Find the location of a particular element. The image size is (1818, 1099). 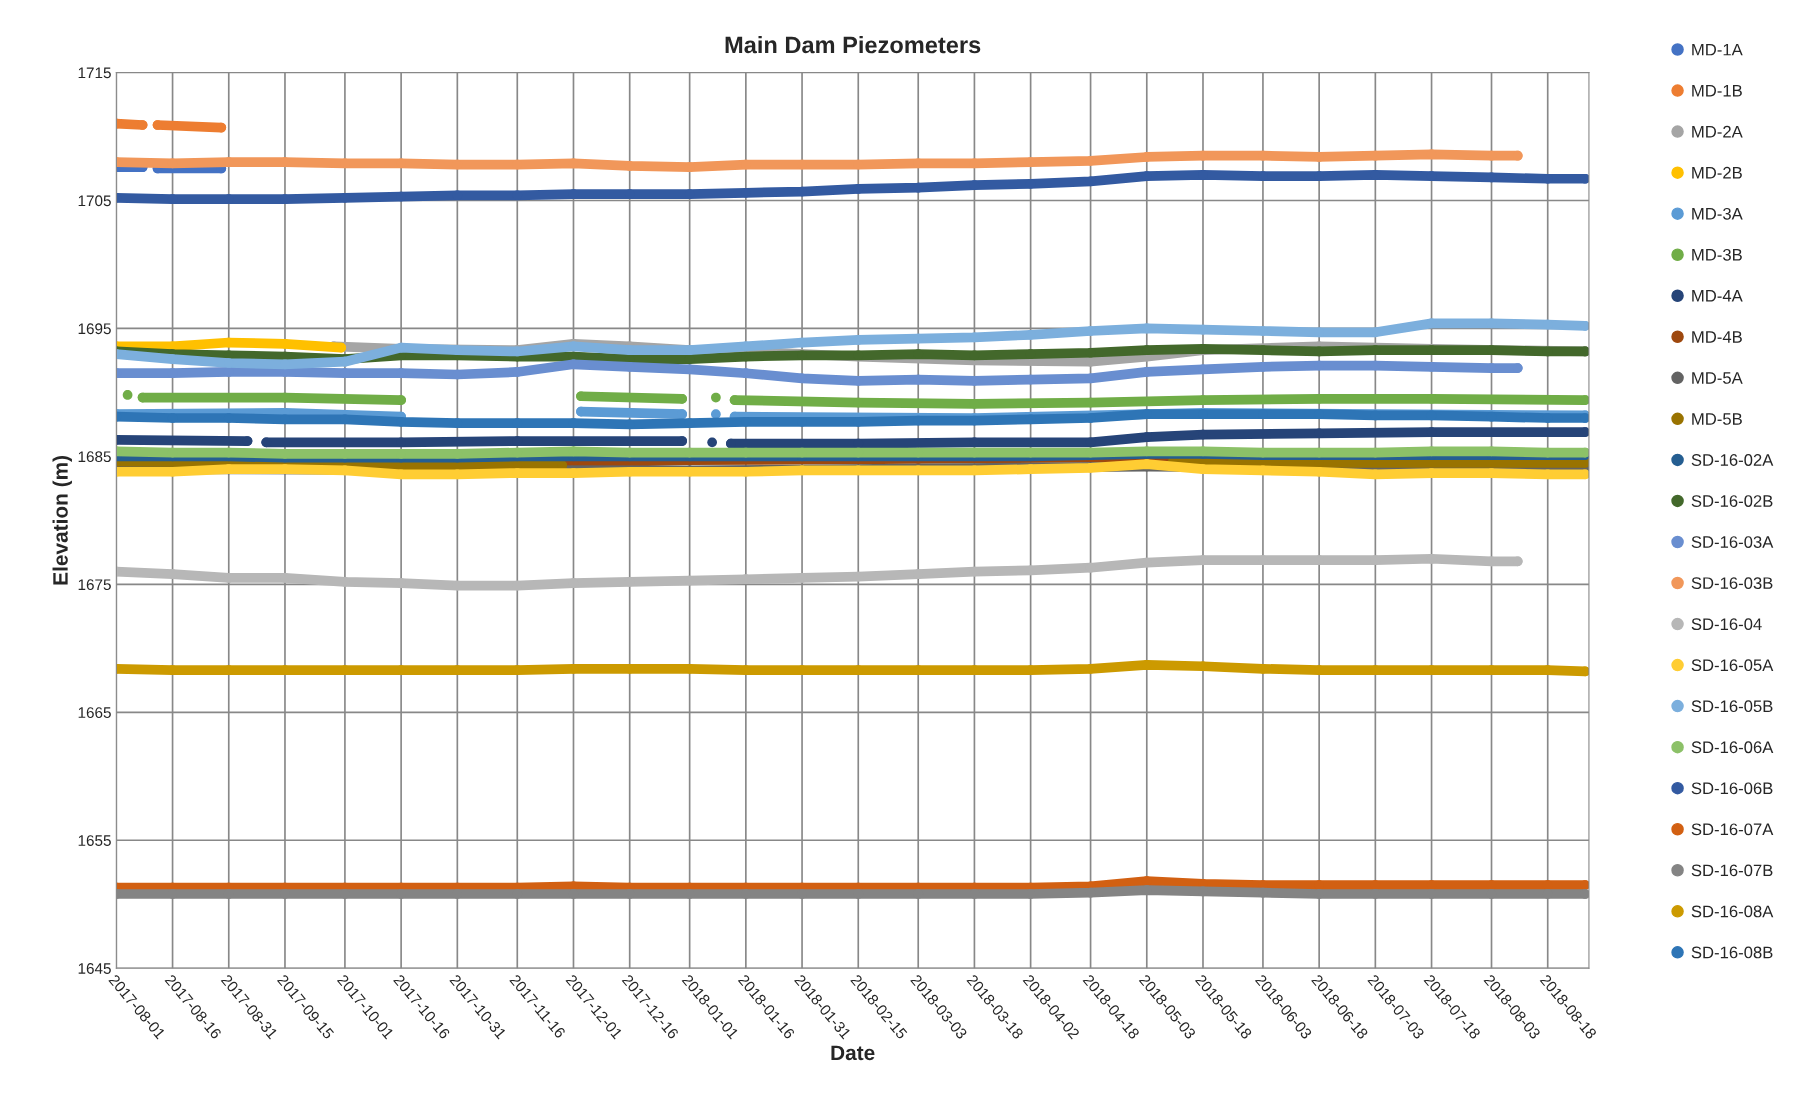

legend-label: MD-2A is located at coordinates (1717, 131).